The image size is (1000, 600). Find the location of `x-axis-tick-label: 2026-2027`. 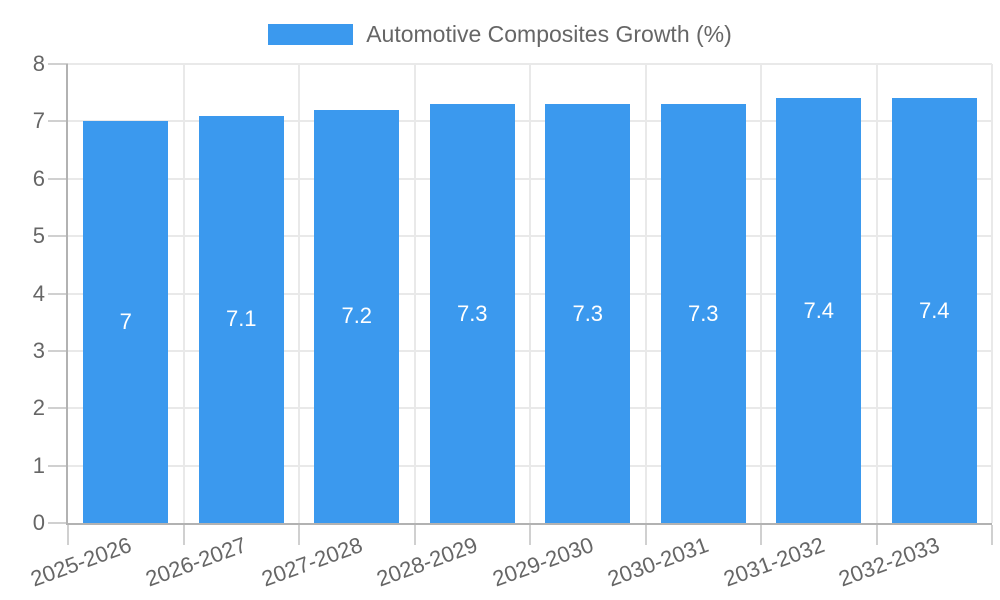

x-axis-tick-label: 2026-2027 is located at coordinates (196, 562).